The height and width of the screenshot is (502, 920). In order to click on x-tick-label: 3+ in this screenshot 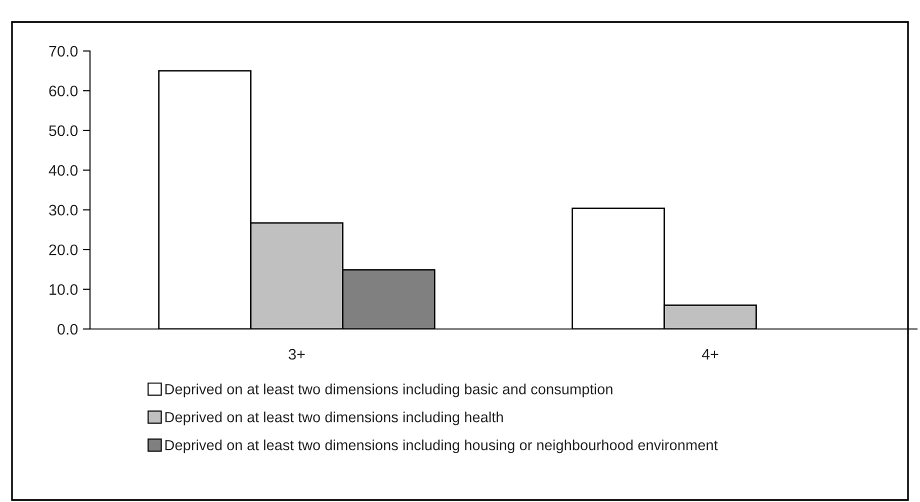, I will do `click(296, 354)`.